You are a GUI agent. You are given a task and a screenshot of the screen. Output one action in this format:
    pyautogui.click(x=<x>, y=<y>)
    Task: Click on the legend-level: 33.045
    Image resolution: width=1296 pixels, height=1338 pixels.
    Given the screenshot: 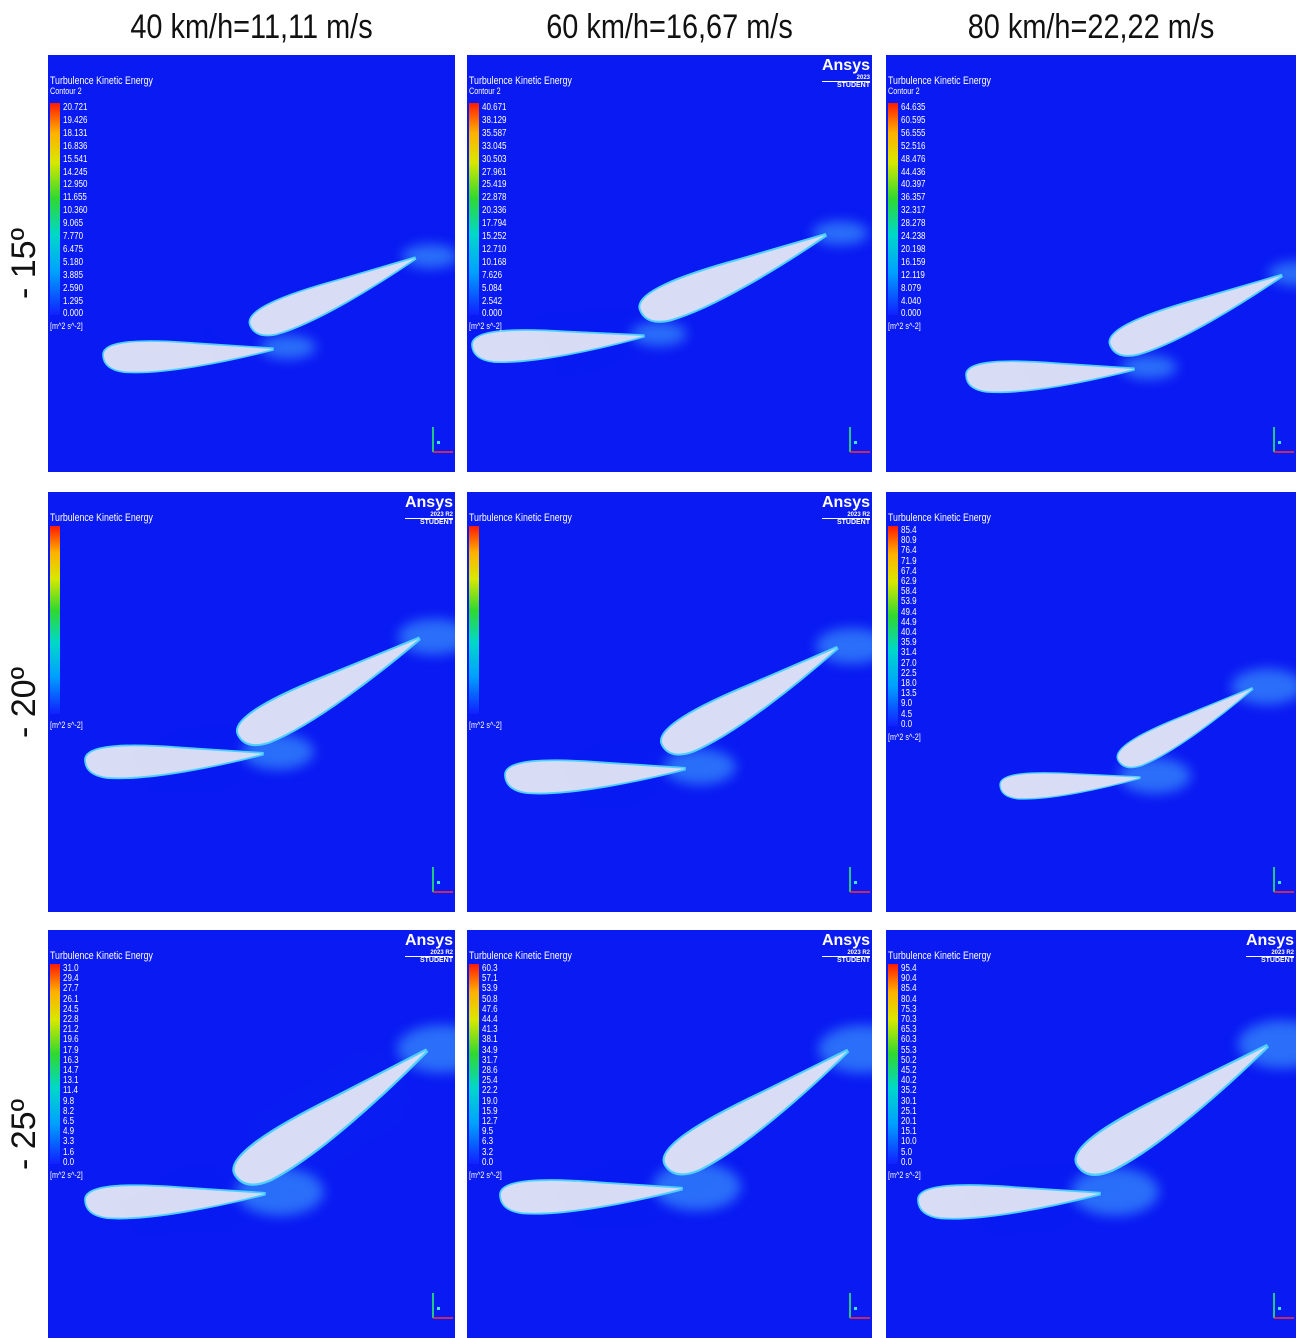 What is the action you would take?
    pyautogui.click(x=494, y=146)
    